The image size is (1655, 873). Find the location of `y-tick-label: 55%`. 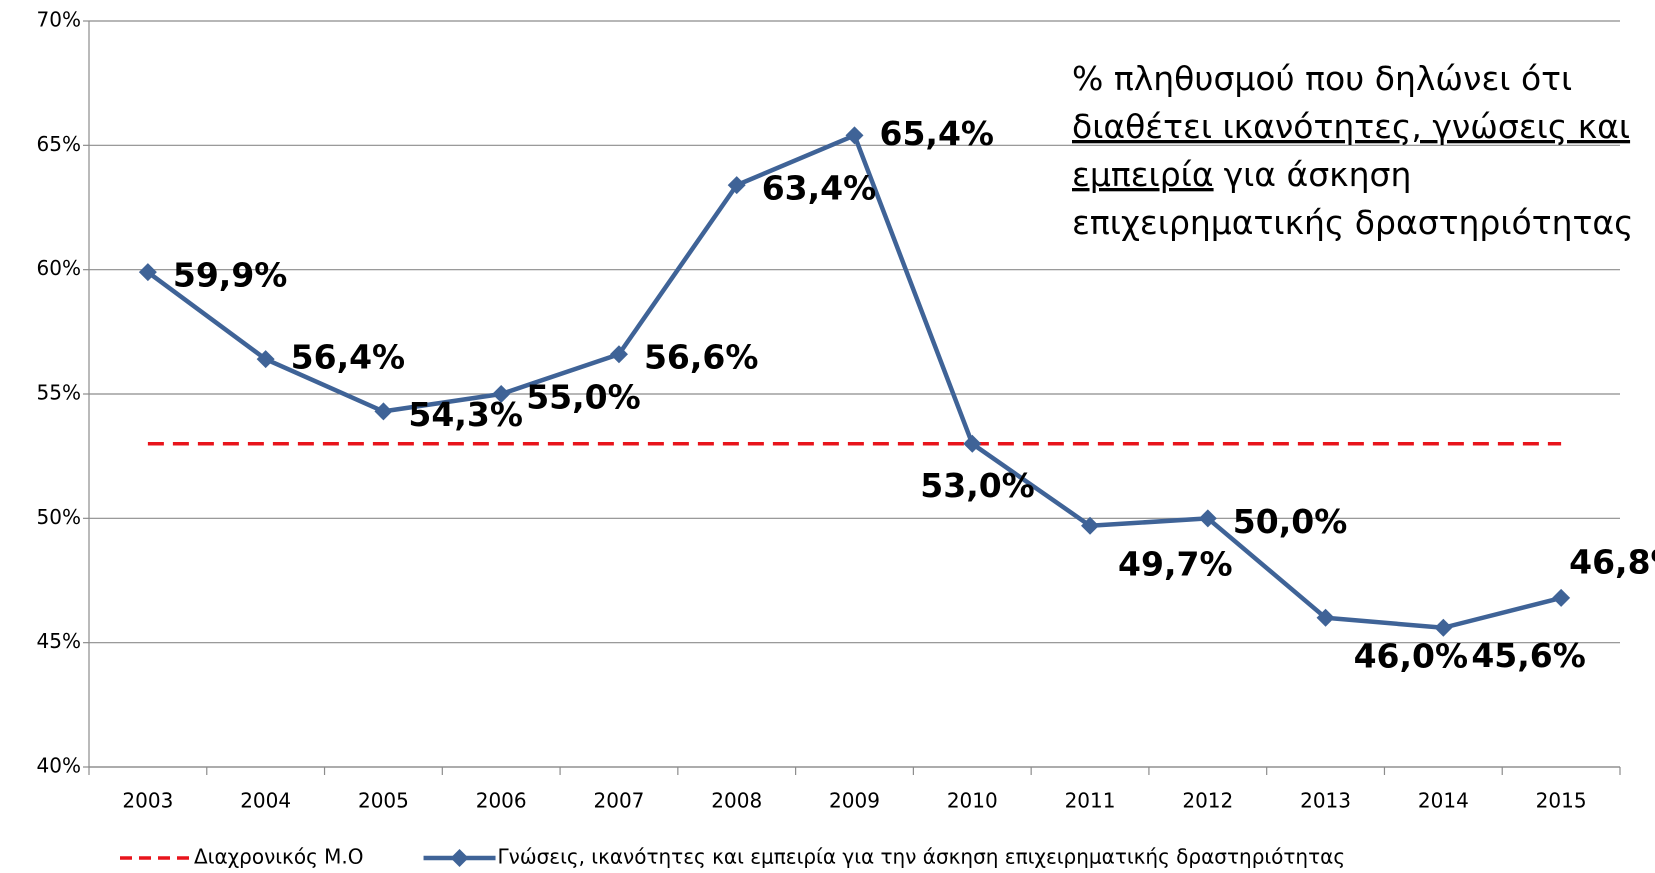

y-tick-label: 55% is located at coordinates (59, 393).